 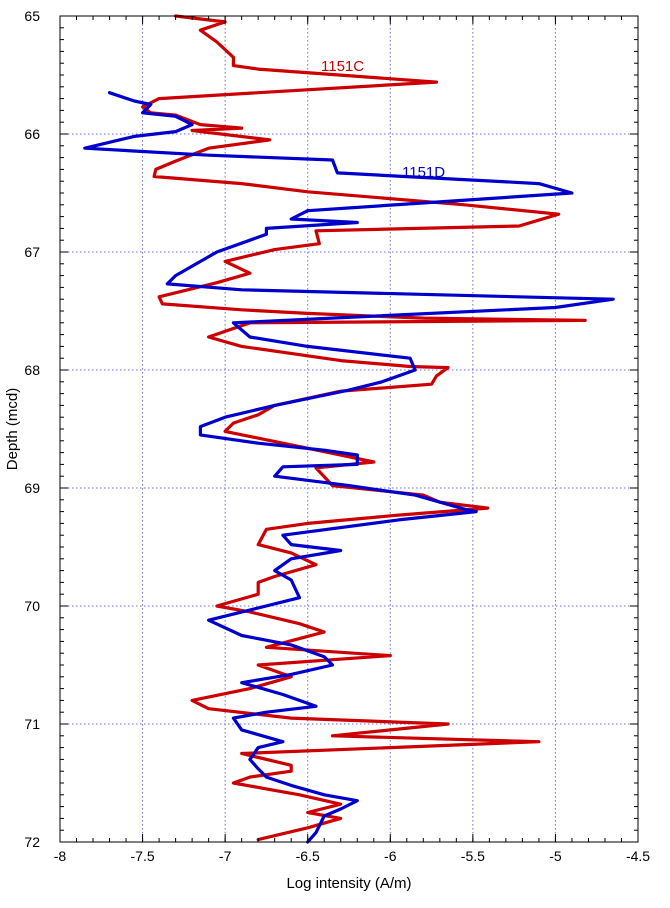 What do you see at coordinates (143, 856) in the screenshot?
I see `x-tick-label: -7.5` at bounding box center [143, 856].